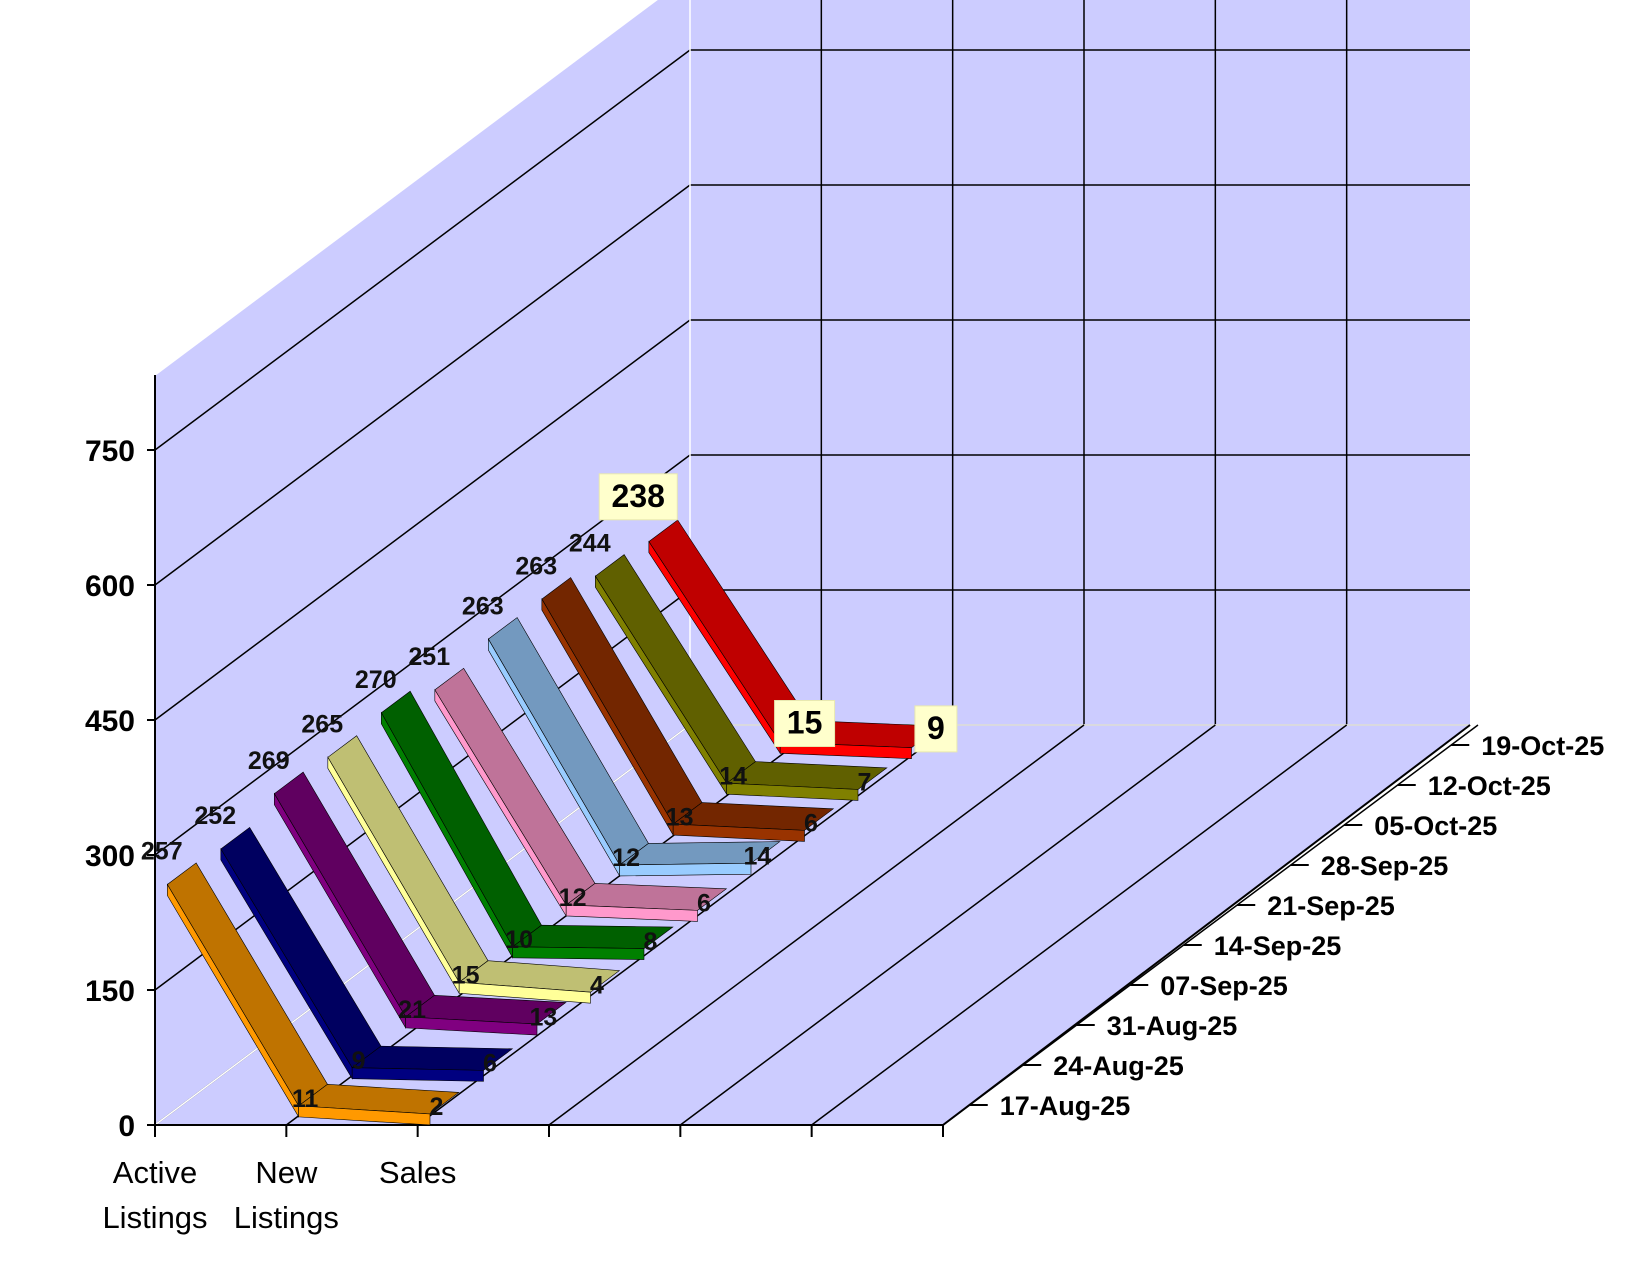 The image size is (1650, 1275). Describe the element at coordinates (429, 657) in the screenshot. I see `data-label: 251` at that location.